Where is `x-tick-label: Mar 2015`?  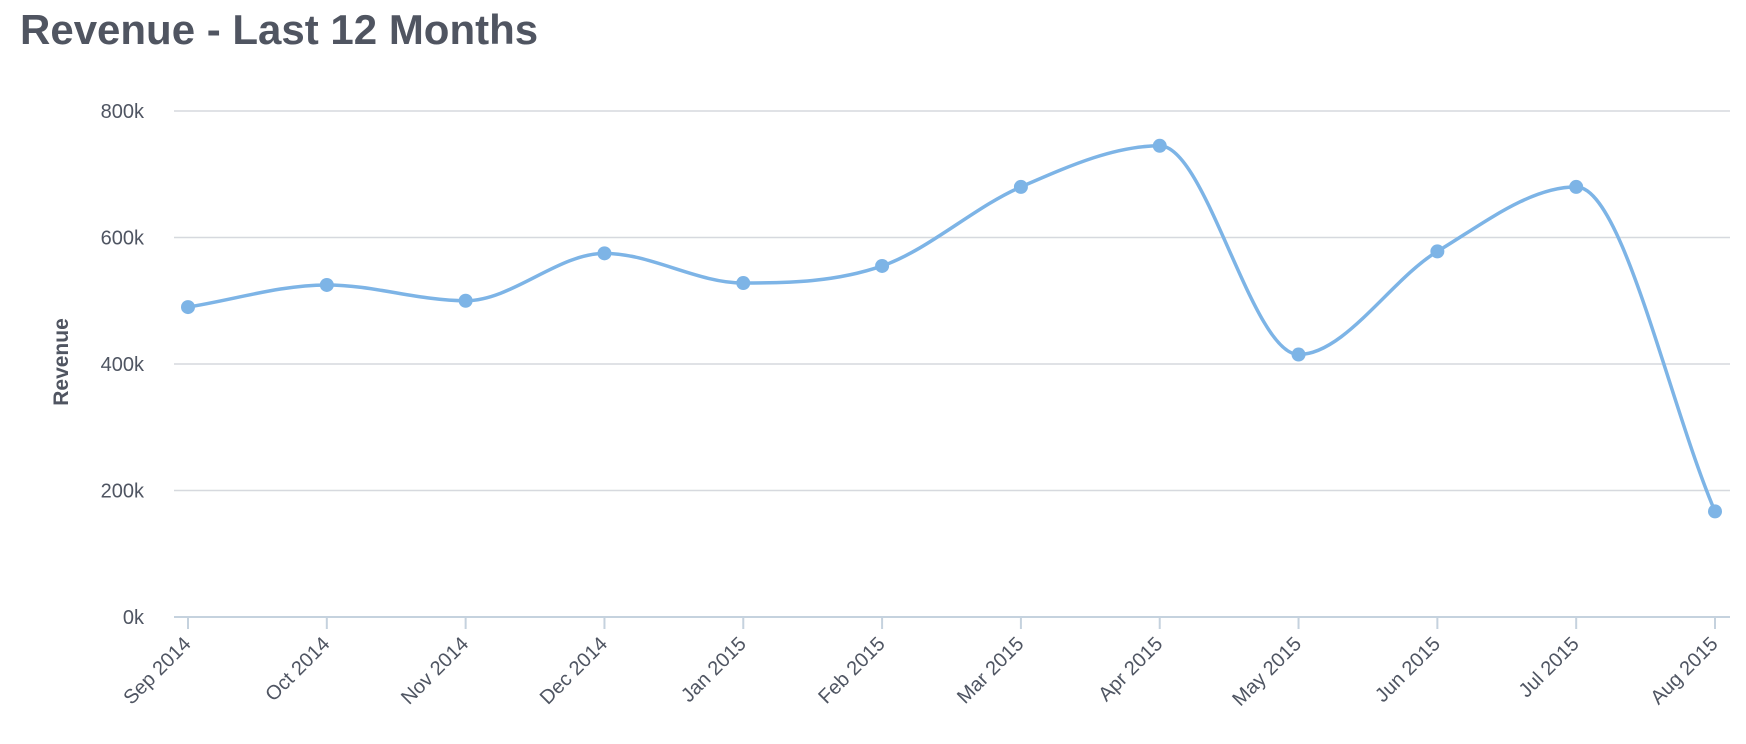 x-tick-label: Mar 2015 is located at coordinates (990, 670).